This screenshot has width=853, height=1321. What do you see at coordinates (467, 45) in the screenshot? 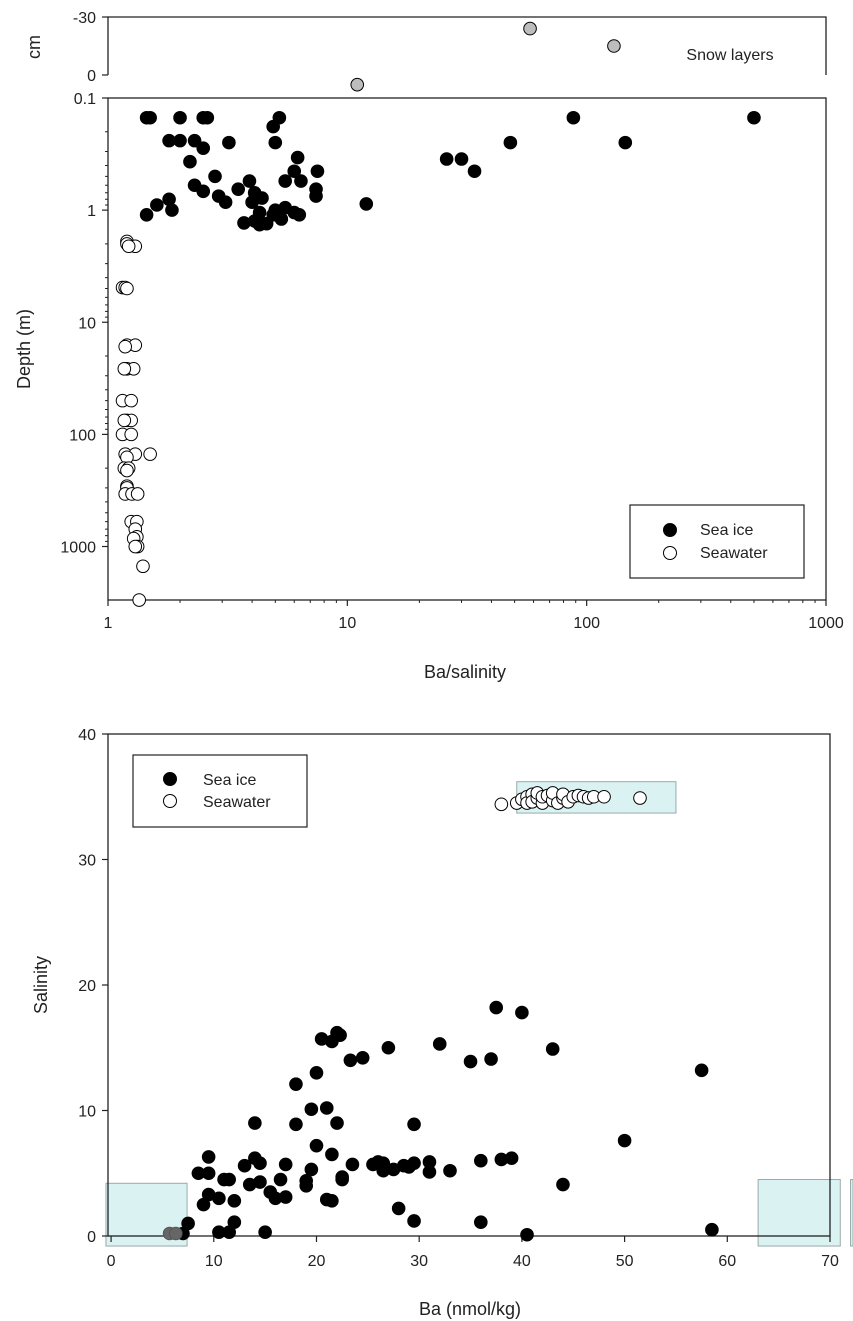
I see `snow-panel-frame` at bounding box center [467, 45].